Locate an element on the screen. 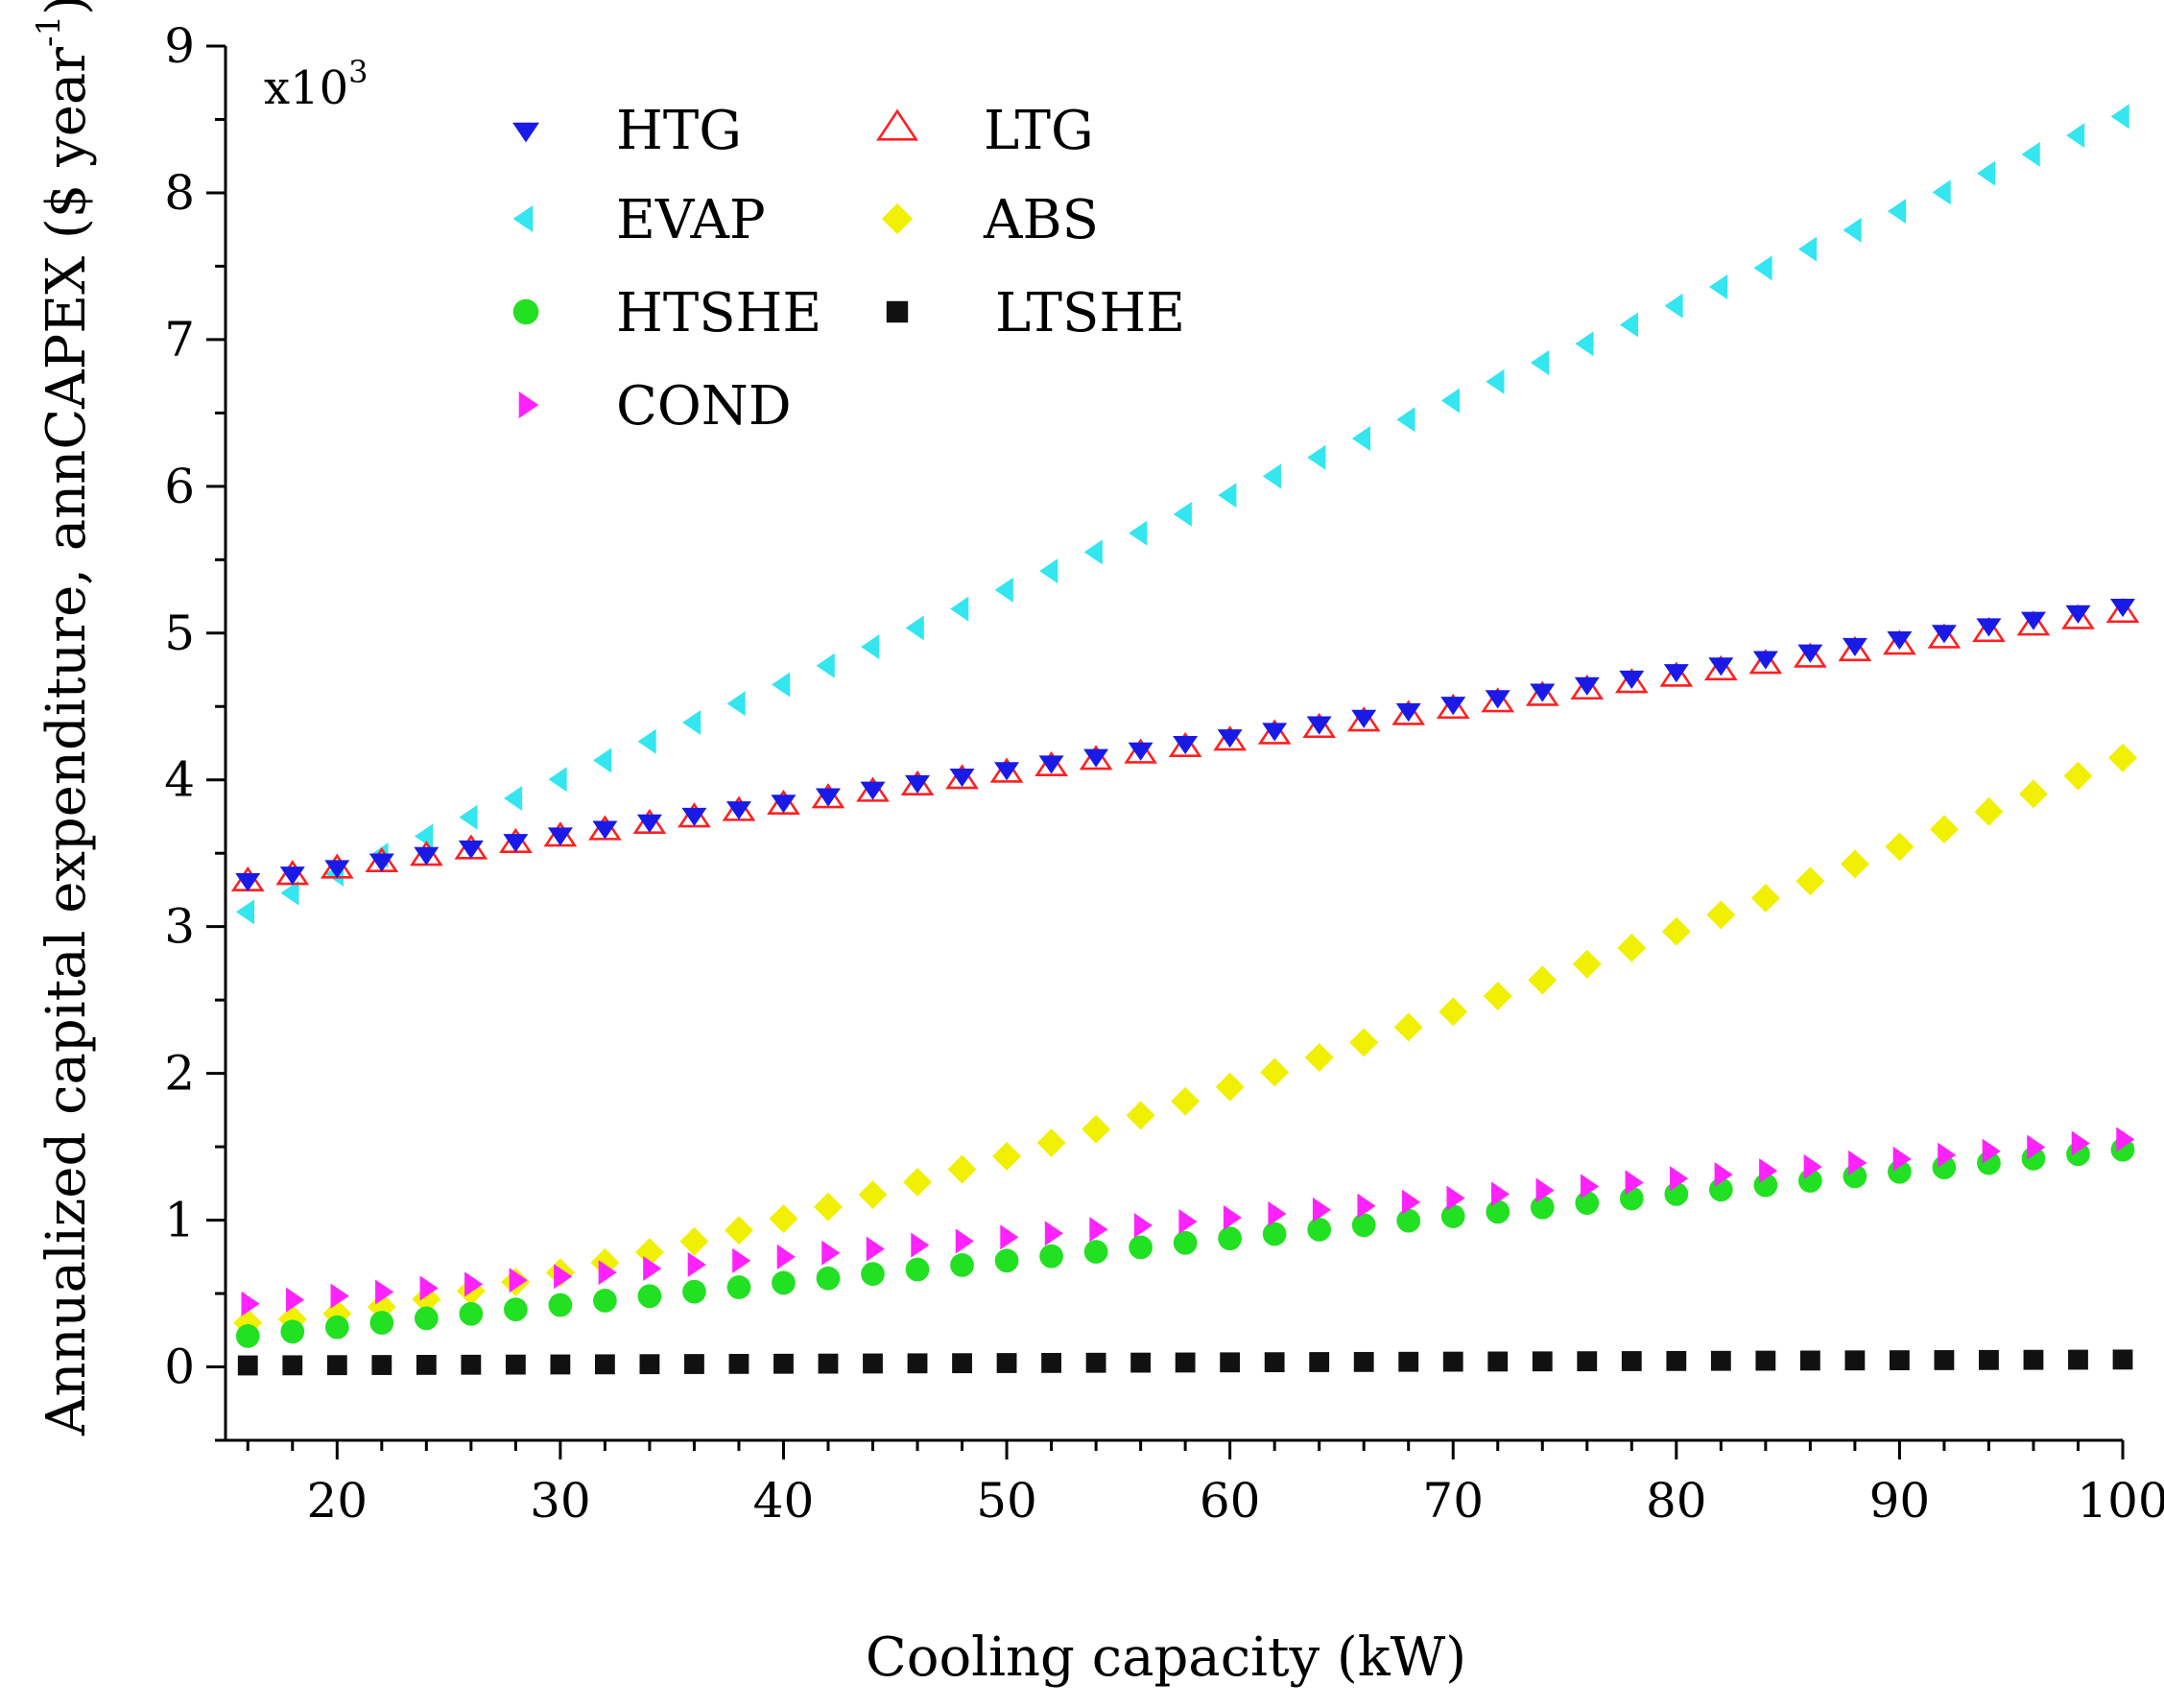  legend-label-ltg: LTG is located at coordinates (1039, 131).